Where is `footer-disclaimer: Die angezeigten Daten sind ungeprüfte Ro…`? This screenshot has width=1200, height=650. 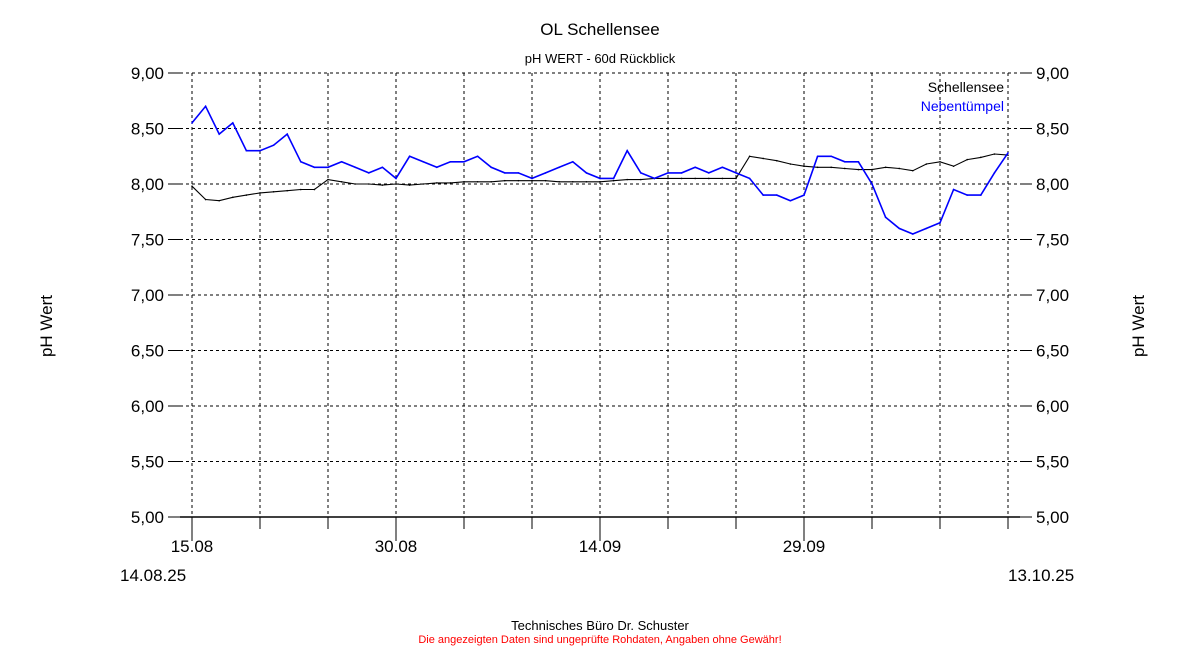
footer-disclaimer: Die angezeigten Daten sind ungeprüfte Ro… is located at coordinates (600, 640).